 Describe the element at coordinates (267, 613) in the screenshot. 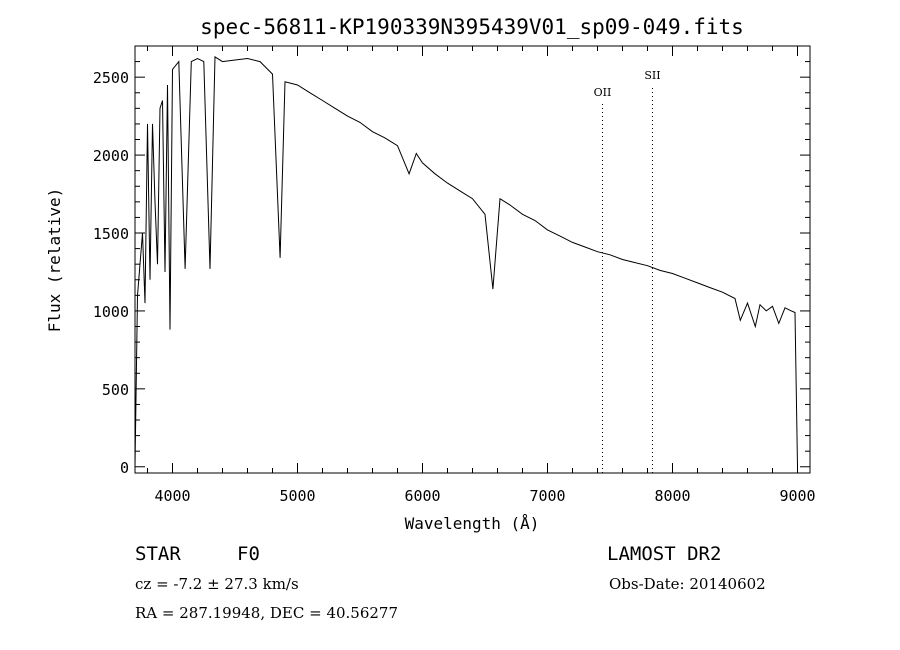

I see `coordinates: RA = 287.19948, DEC = 40.56277` at that location.